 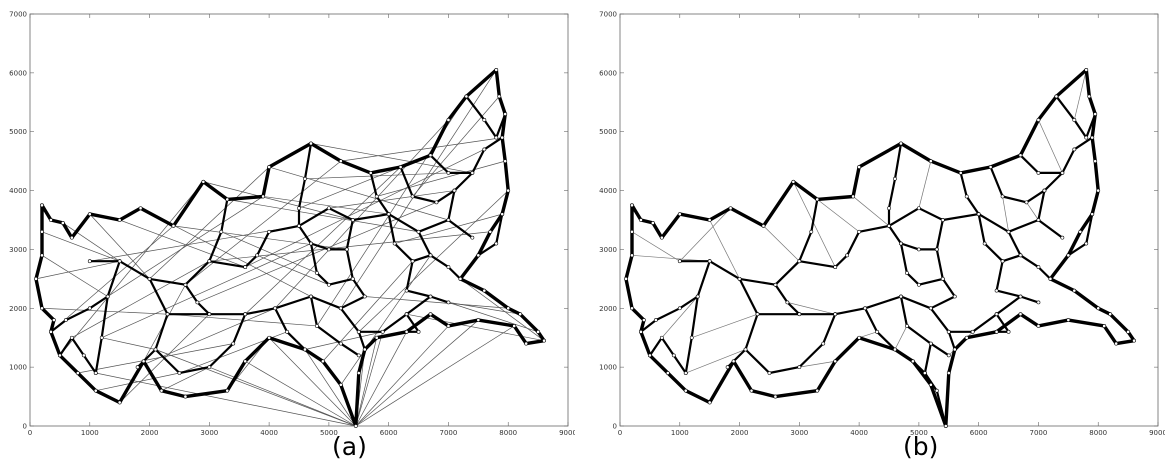 I want to click on x-tick: 8000, so click(x=508, y=225).